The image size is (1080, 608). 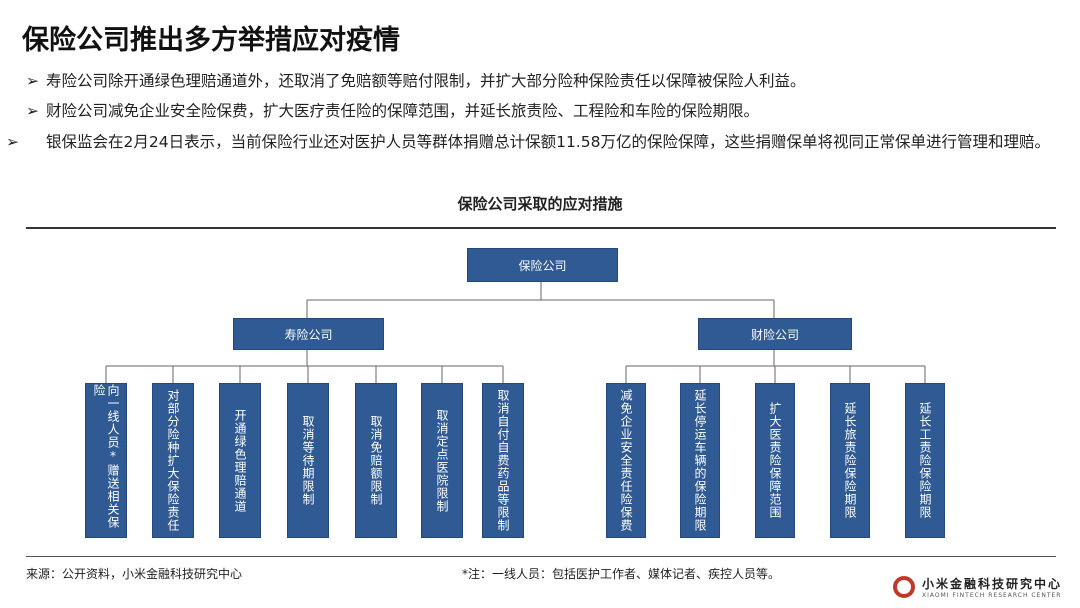 I want to click on life-insurer-node: 寿险公司, so click(x=308, y=334).